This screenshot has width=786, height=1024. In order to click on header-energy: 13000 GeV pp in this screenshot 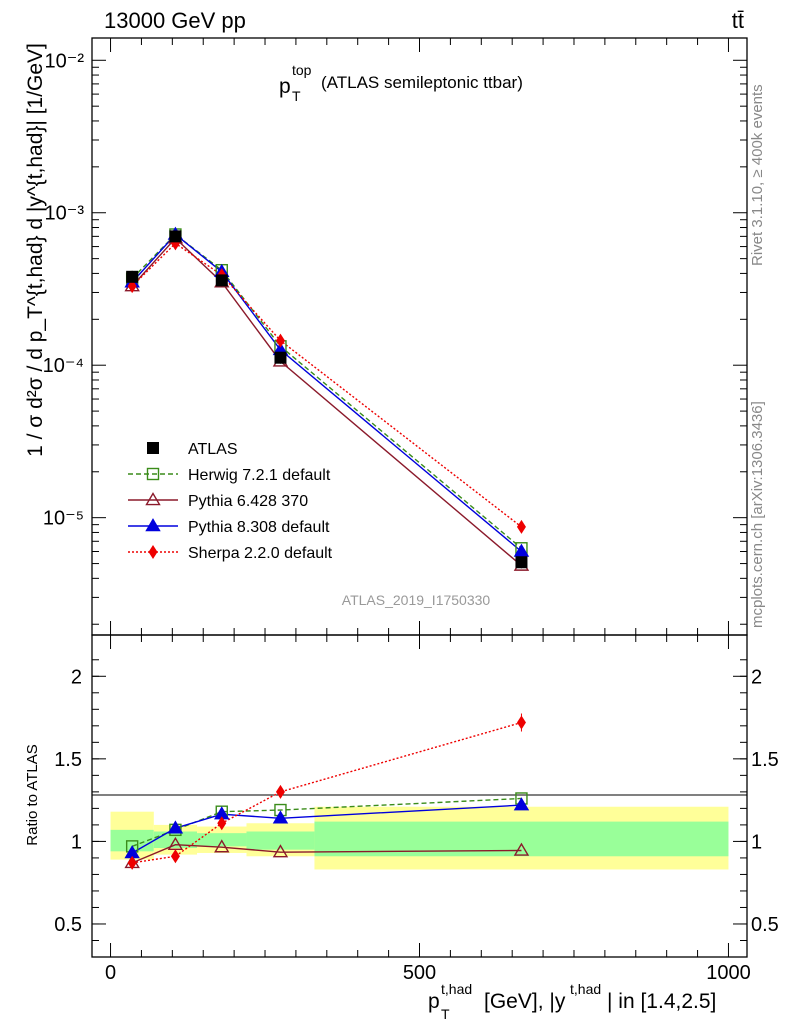, I will do `click(175, 20)`.